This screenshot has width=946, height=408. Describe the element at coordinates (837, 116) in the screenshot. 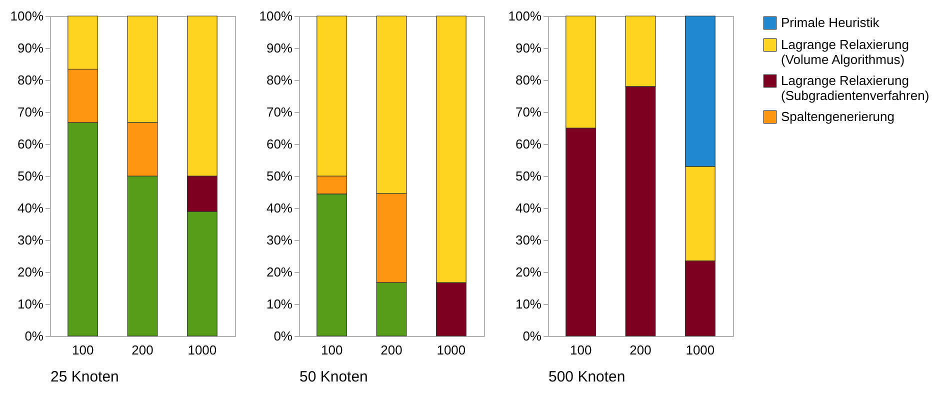

I see `legend-label: Spaltengenerierung` at that location.